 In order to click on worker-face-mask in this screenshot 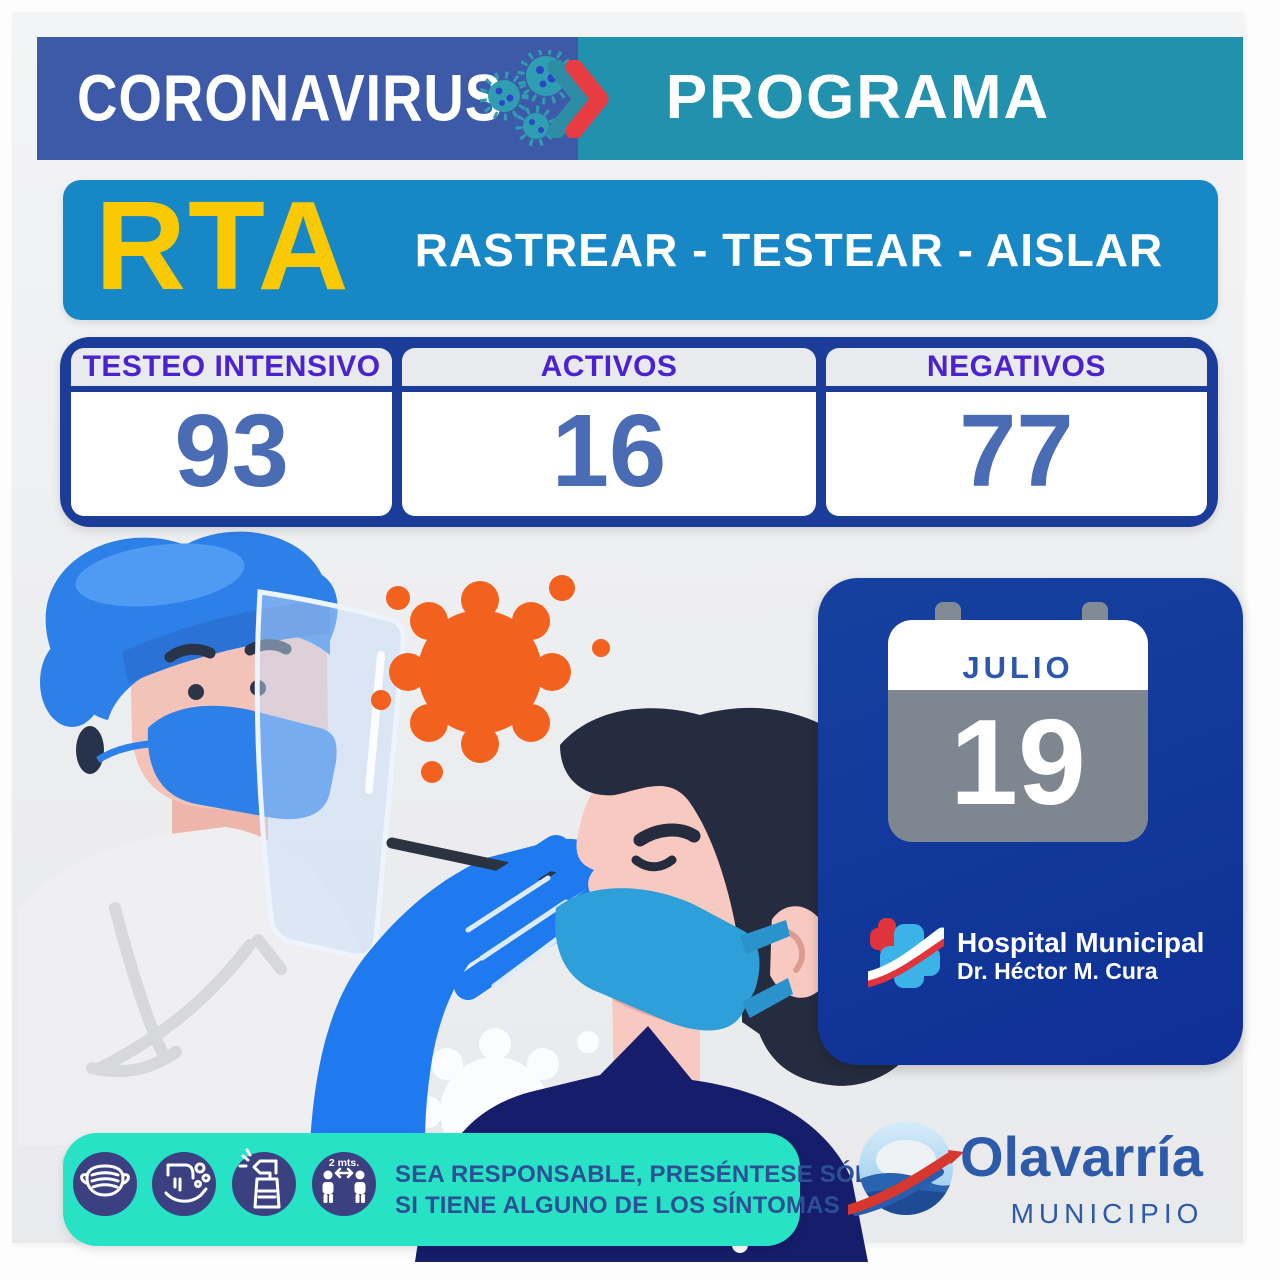, I will do `click(242, 762)`.